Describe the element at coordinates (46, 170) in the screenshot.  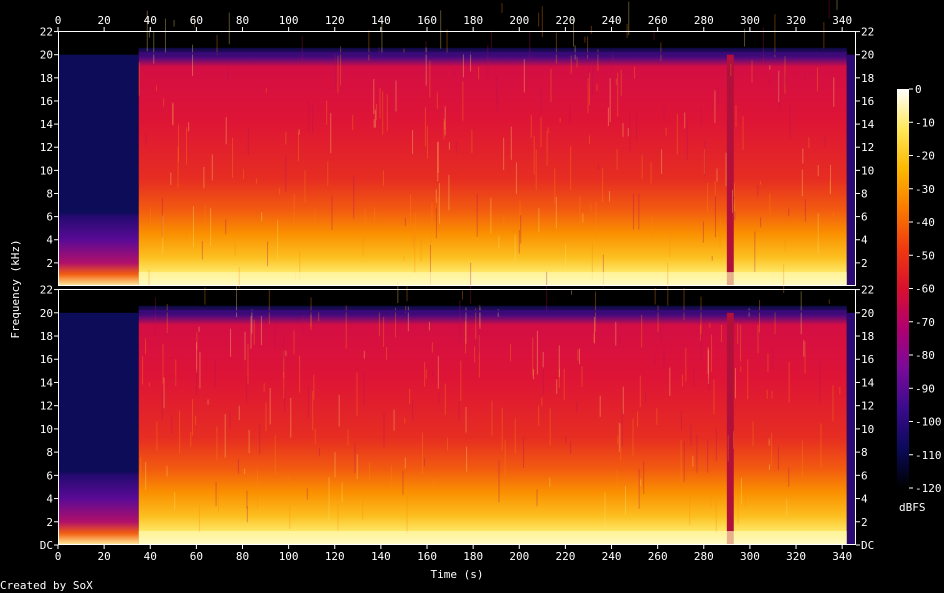
I see `y-tick-label: 10` at that location.